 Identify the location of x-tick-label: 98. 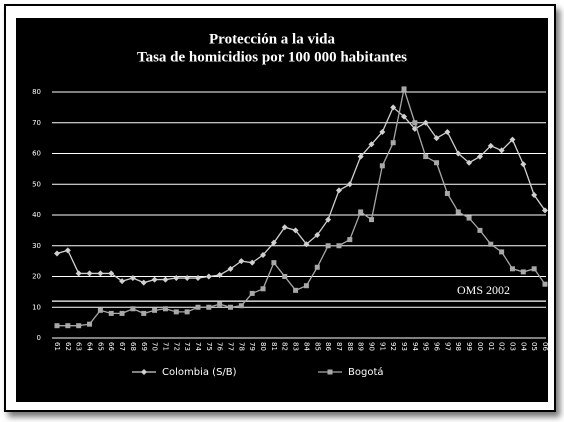
(458, 346).